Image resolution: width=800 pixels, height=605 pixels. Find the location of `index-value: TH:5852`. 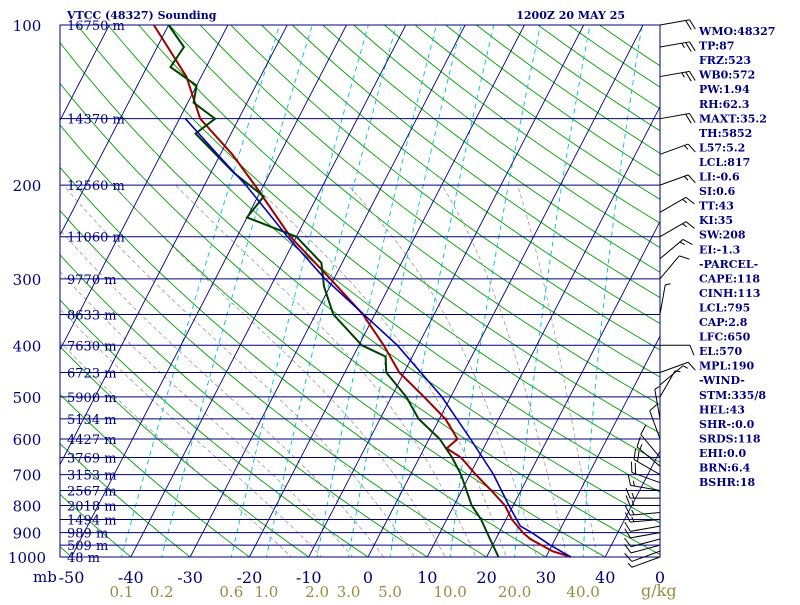

index-value: TH:5852 is located at coordinates (725, 133).